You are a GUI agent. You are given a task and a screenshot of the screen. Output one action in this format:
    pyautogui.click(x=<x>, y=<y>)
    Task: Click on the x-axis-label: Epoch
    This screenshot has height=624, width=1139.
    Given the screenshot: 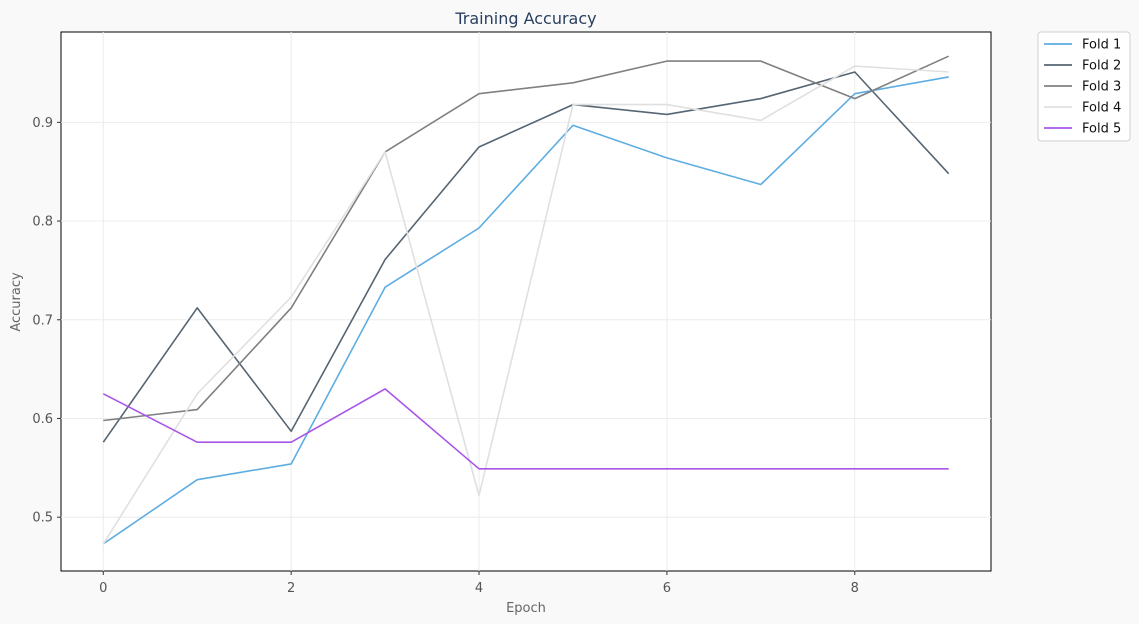 What is the action you would take?
    pyautogui.click(x=526, y=608)
    